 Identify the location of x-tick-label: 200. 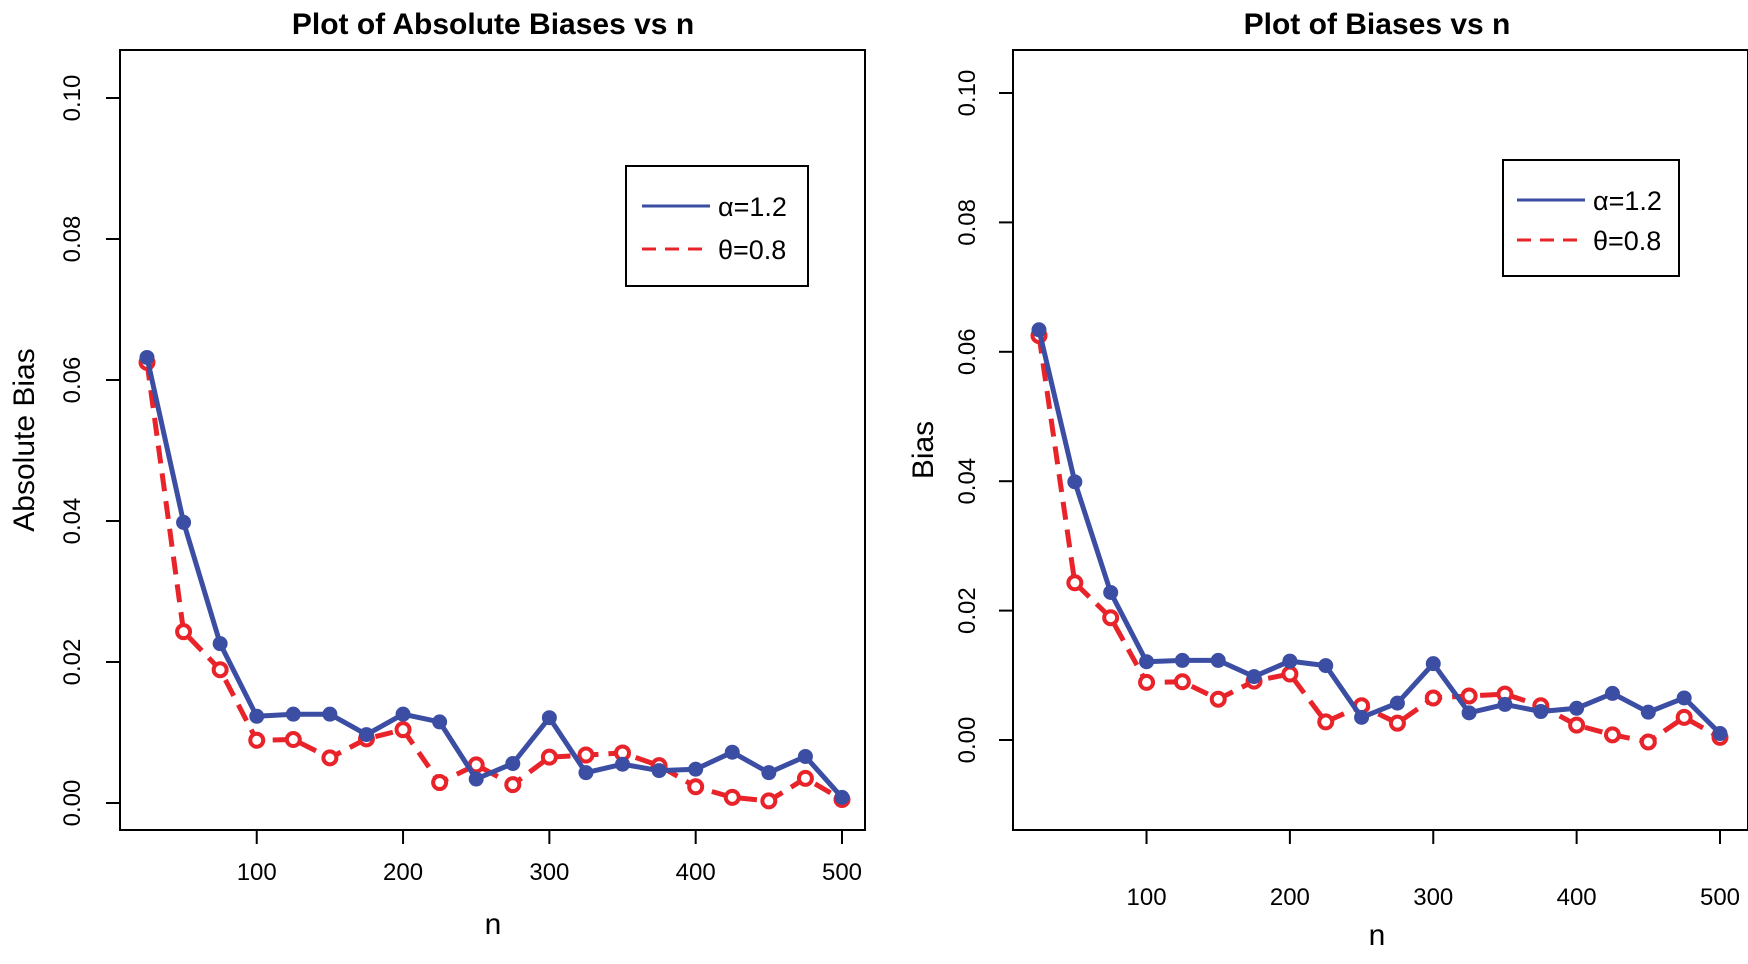
(1290, 897).